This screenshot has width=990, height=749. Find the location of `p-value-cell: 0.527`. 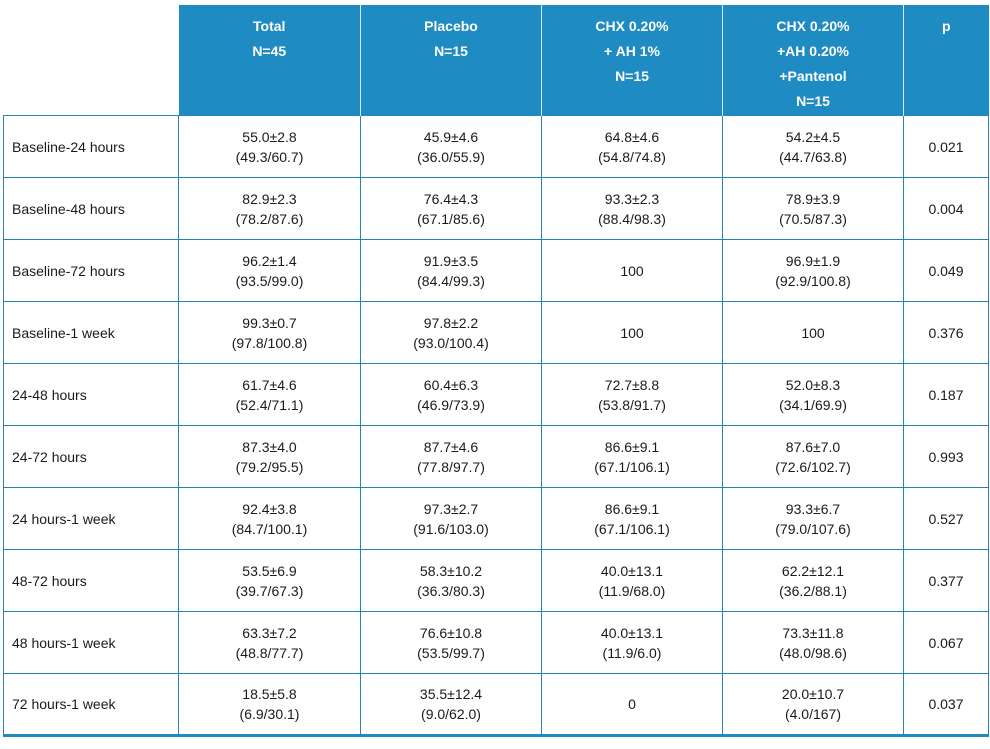

p-value-cell: 0.527 is located at coordinates (946, 518).